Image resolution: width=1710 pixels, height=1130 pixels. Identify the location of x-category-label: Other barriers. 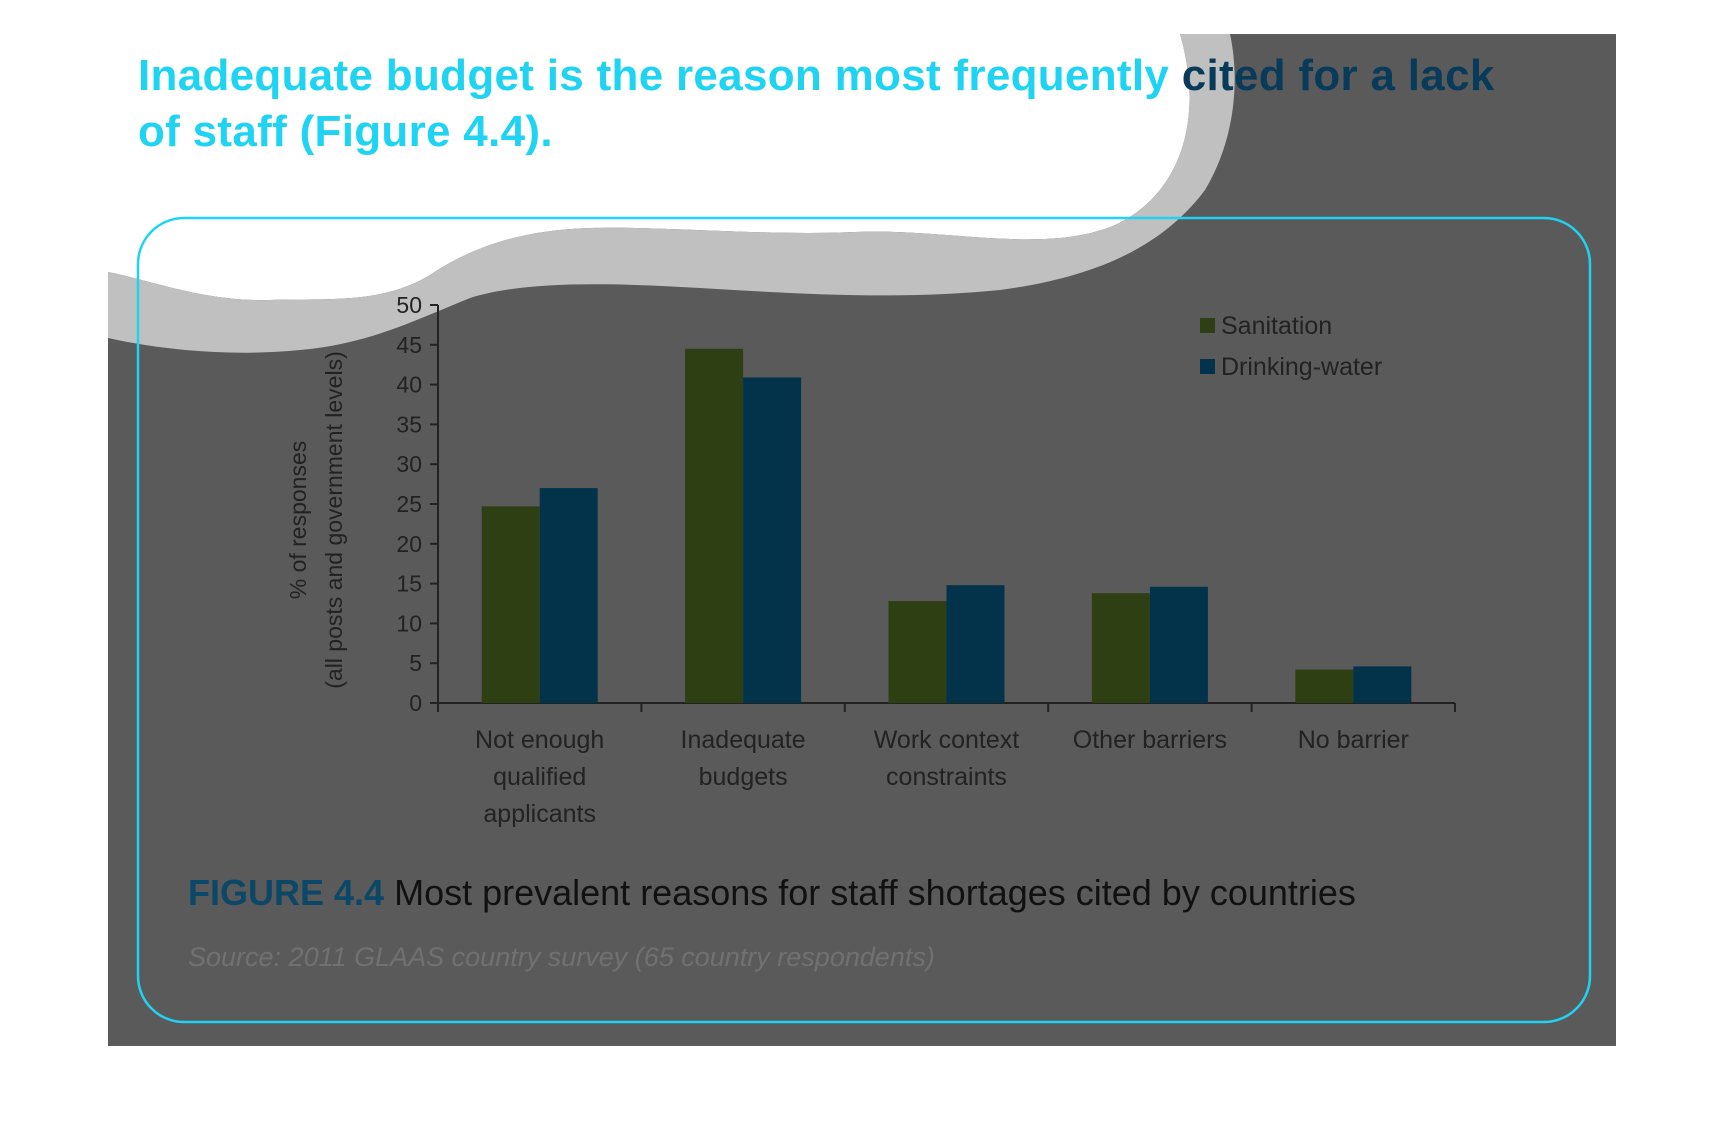
(1150, 740).